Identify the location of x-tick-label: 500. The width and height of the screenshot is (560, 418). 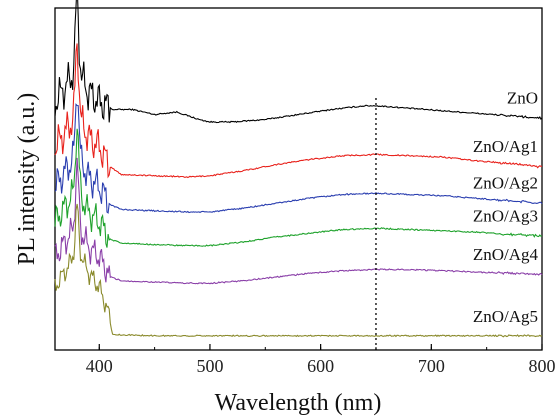
(209, 366).